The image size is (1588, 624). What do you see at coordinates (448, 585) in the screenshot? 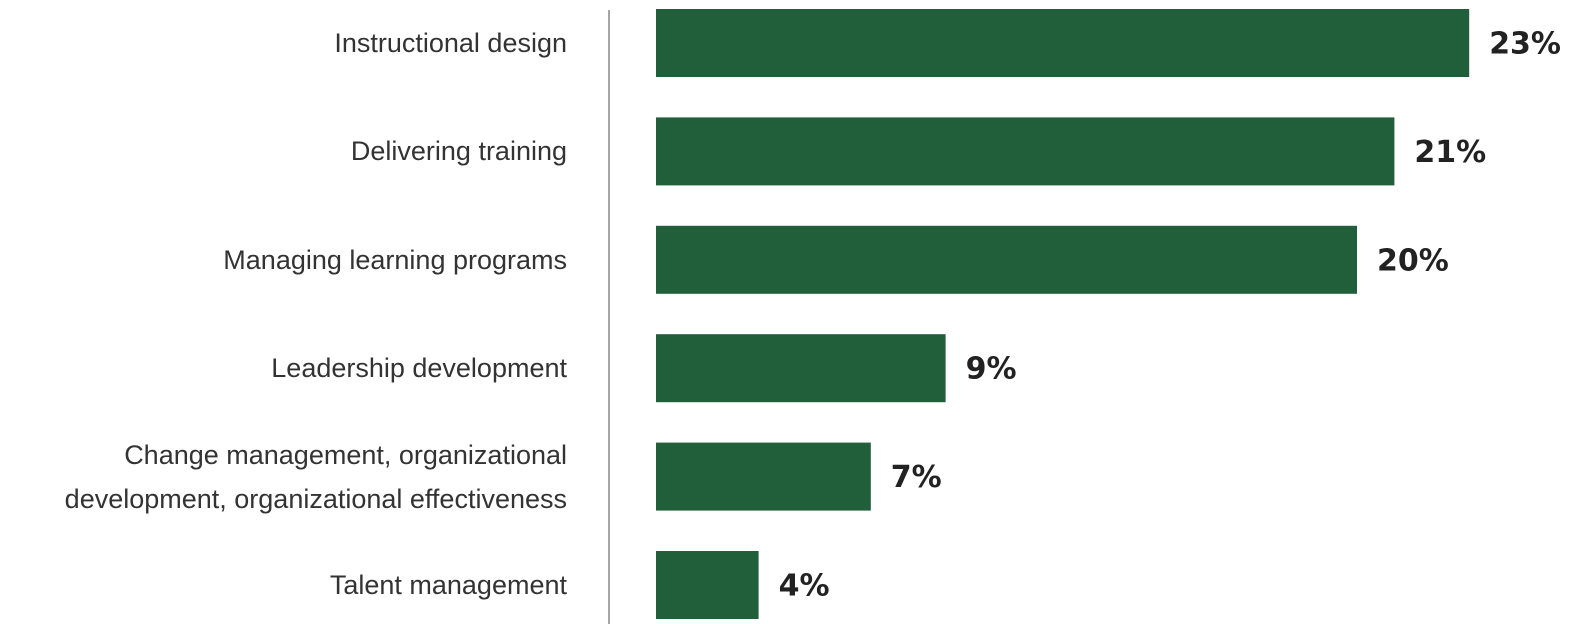
I see `category-label: Talent management` at bounding box center [448, 585].